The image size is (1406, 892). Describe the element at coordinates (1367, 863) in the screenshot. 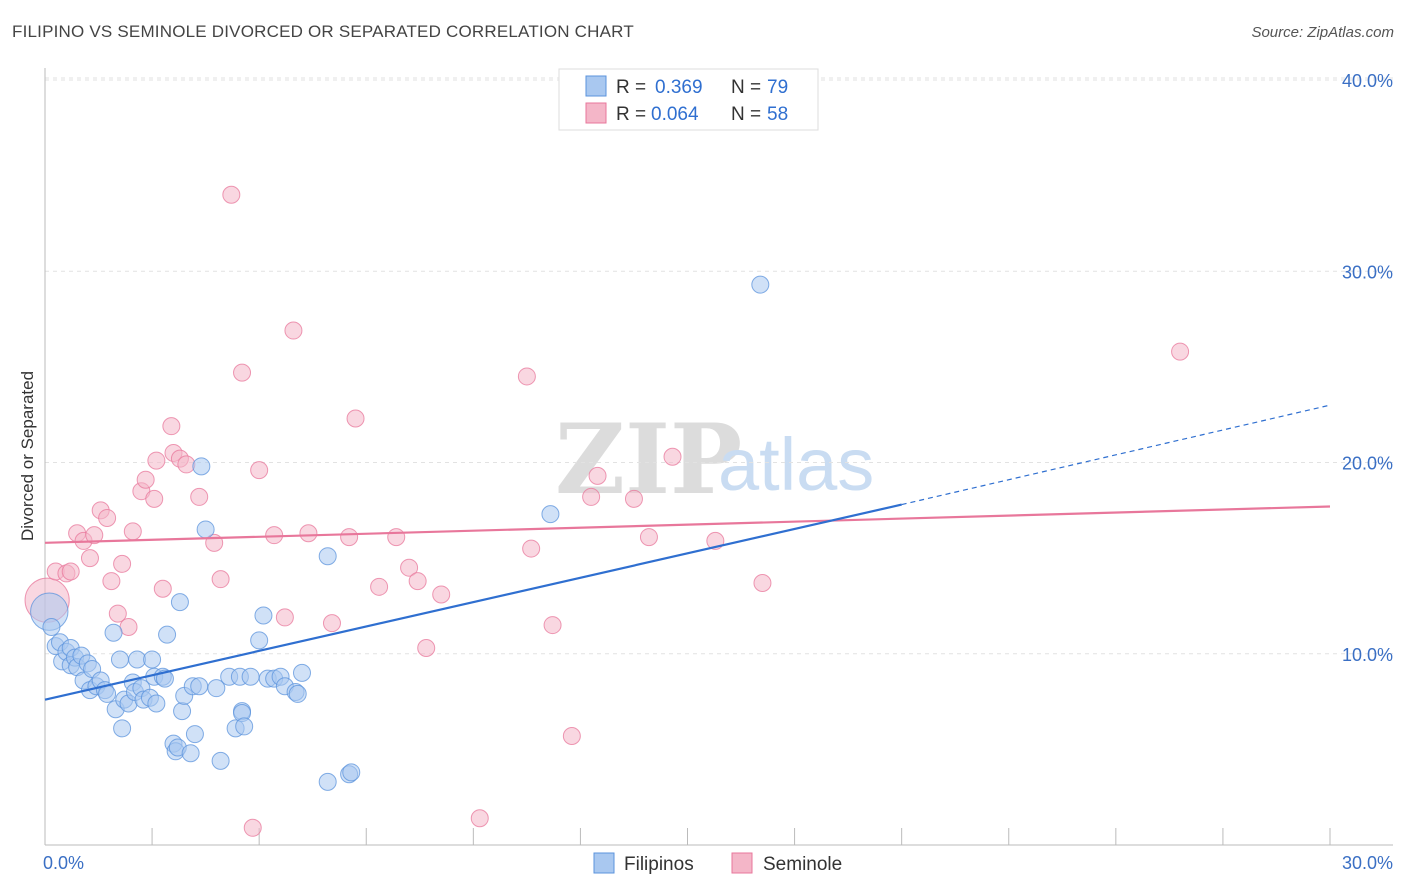

I see `x-tick-label-max: 30.0%` at that location.